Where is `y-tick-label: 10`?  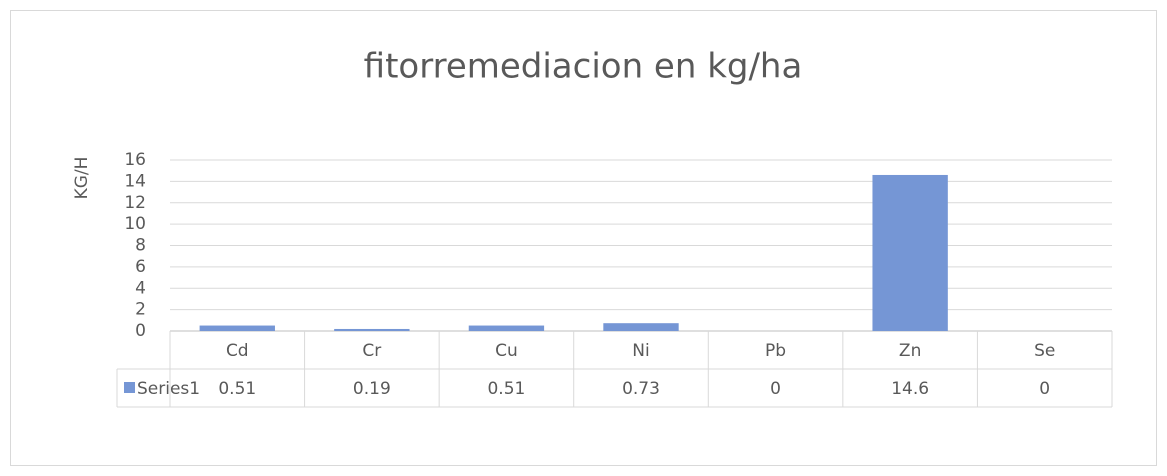 y-tick-label: 10 is located at coordinates (135, 224).